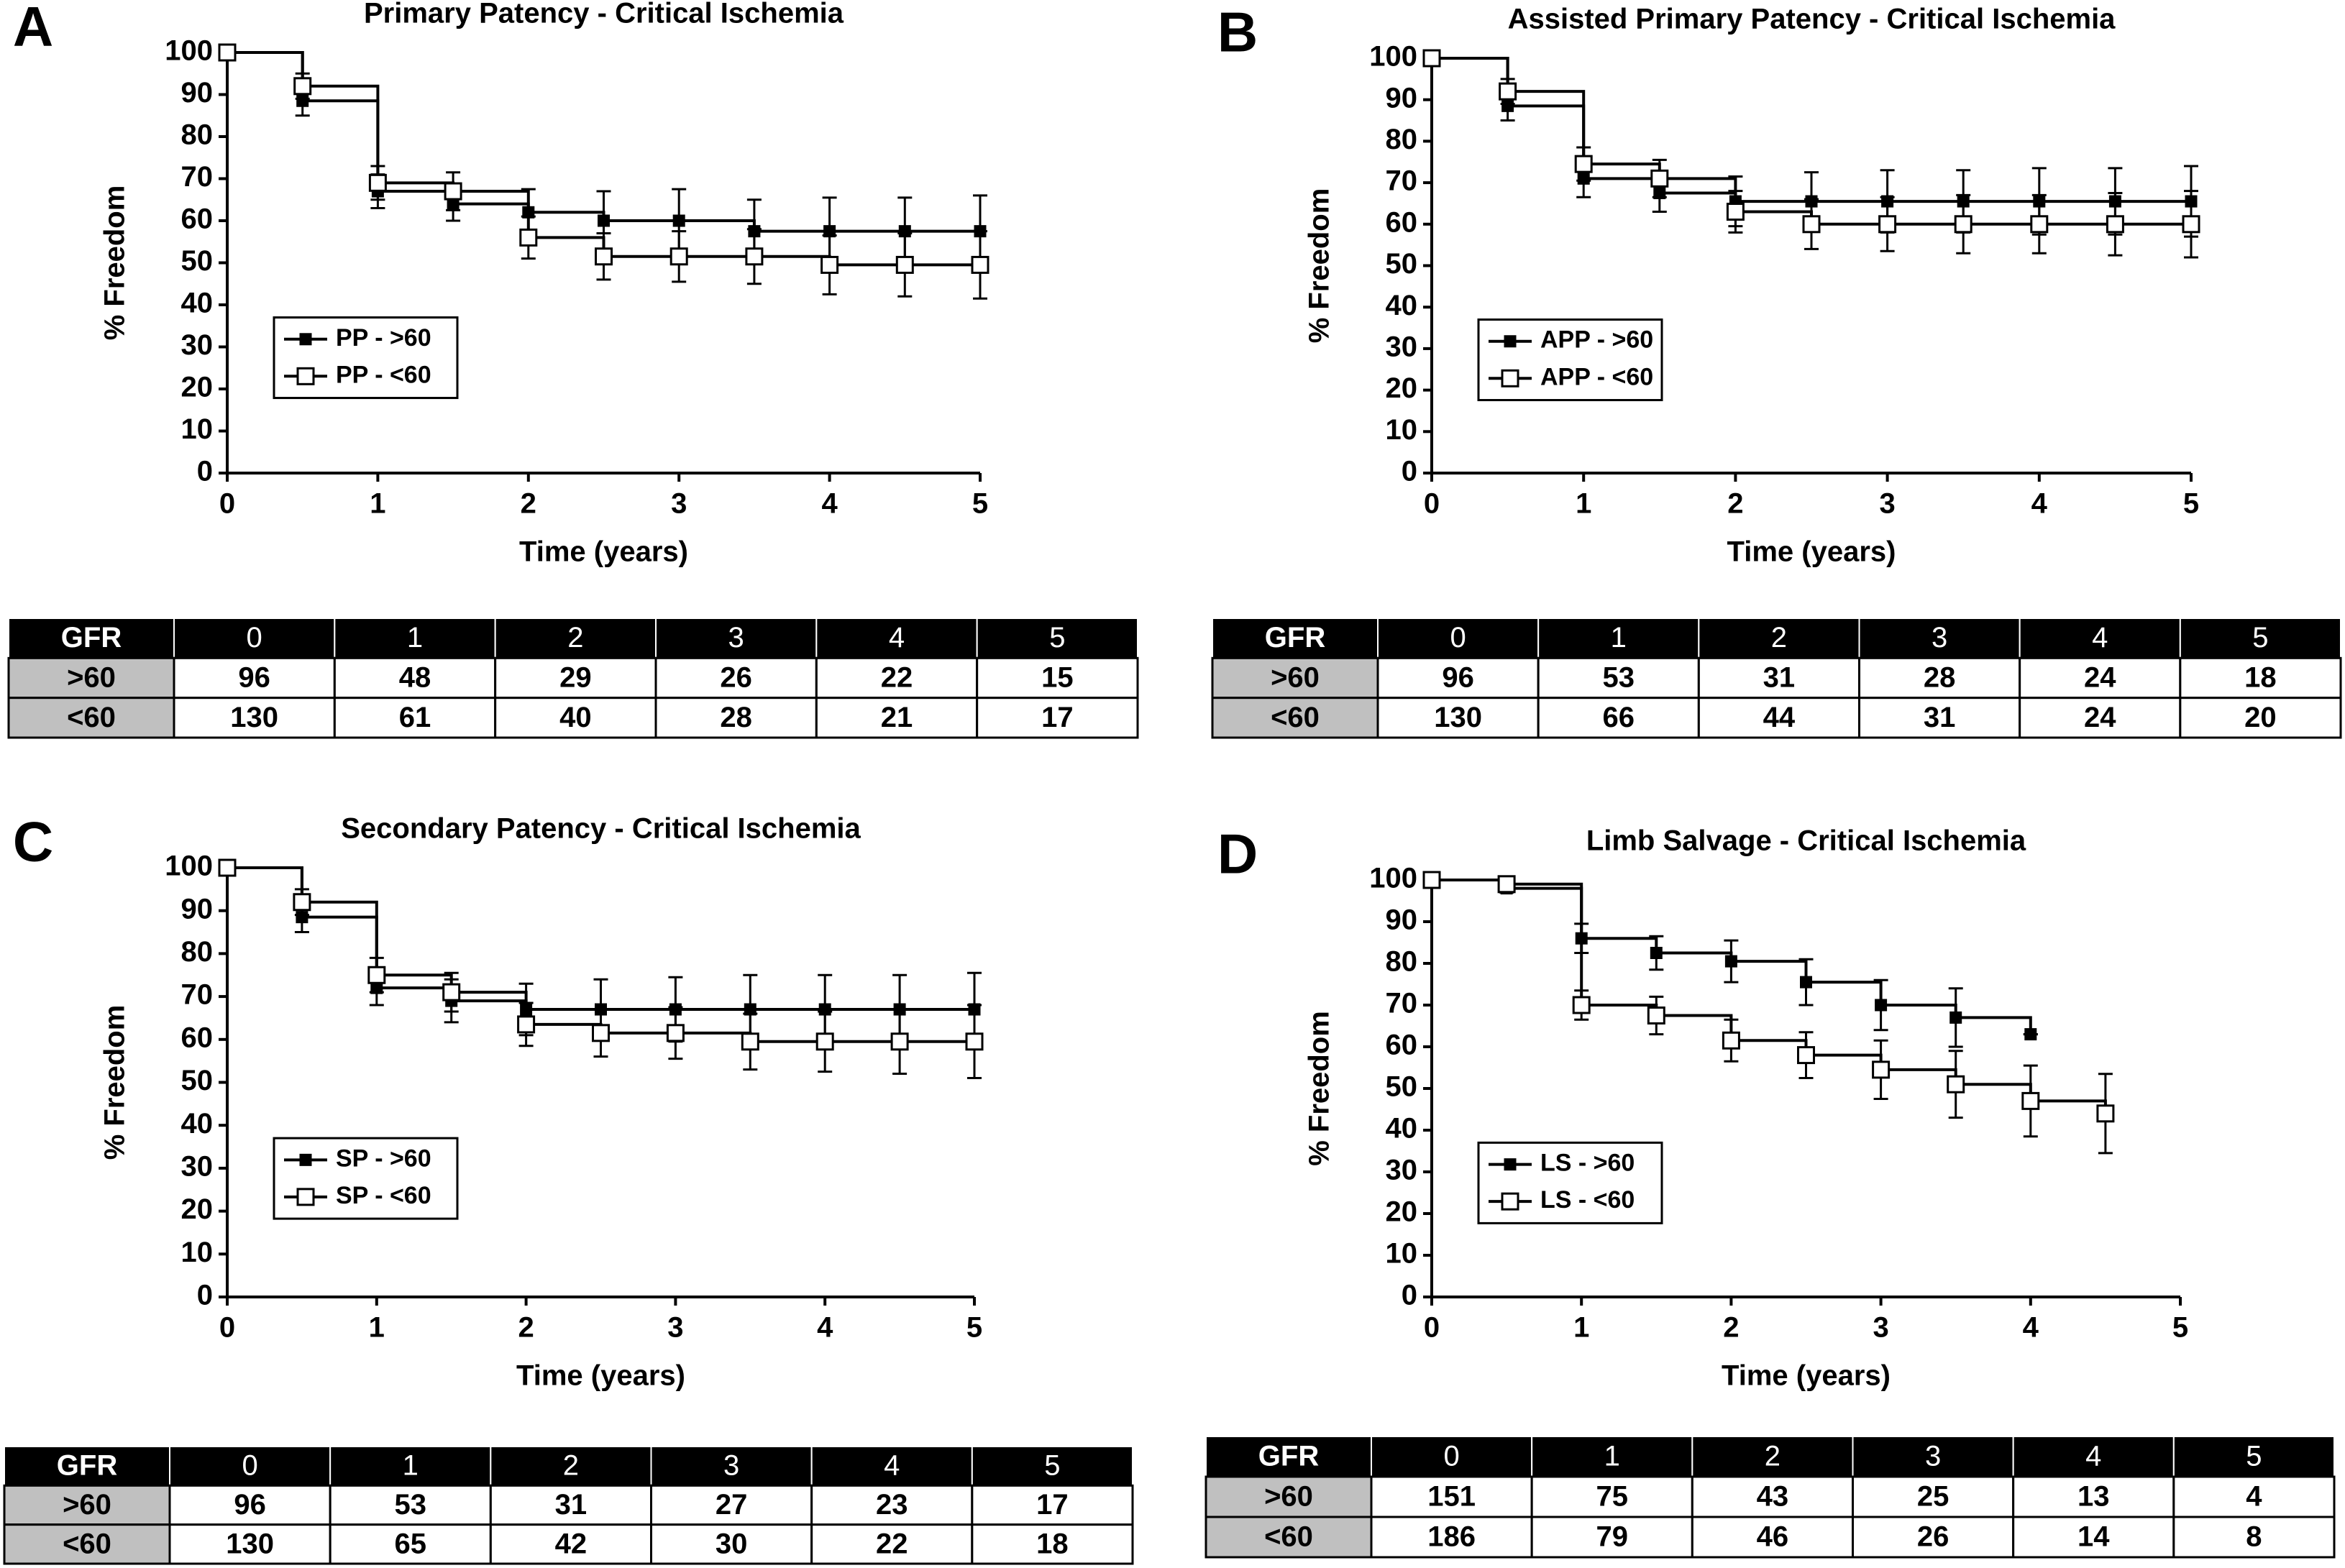  I want to click on x-tick-label: 4, so click(2039, 504).